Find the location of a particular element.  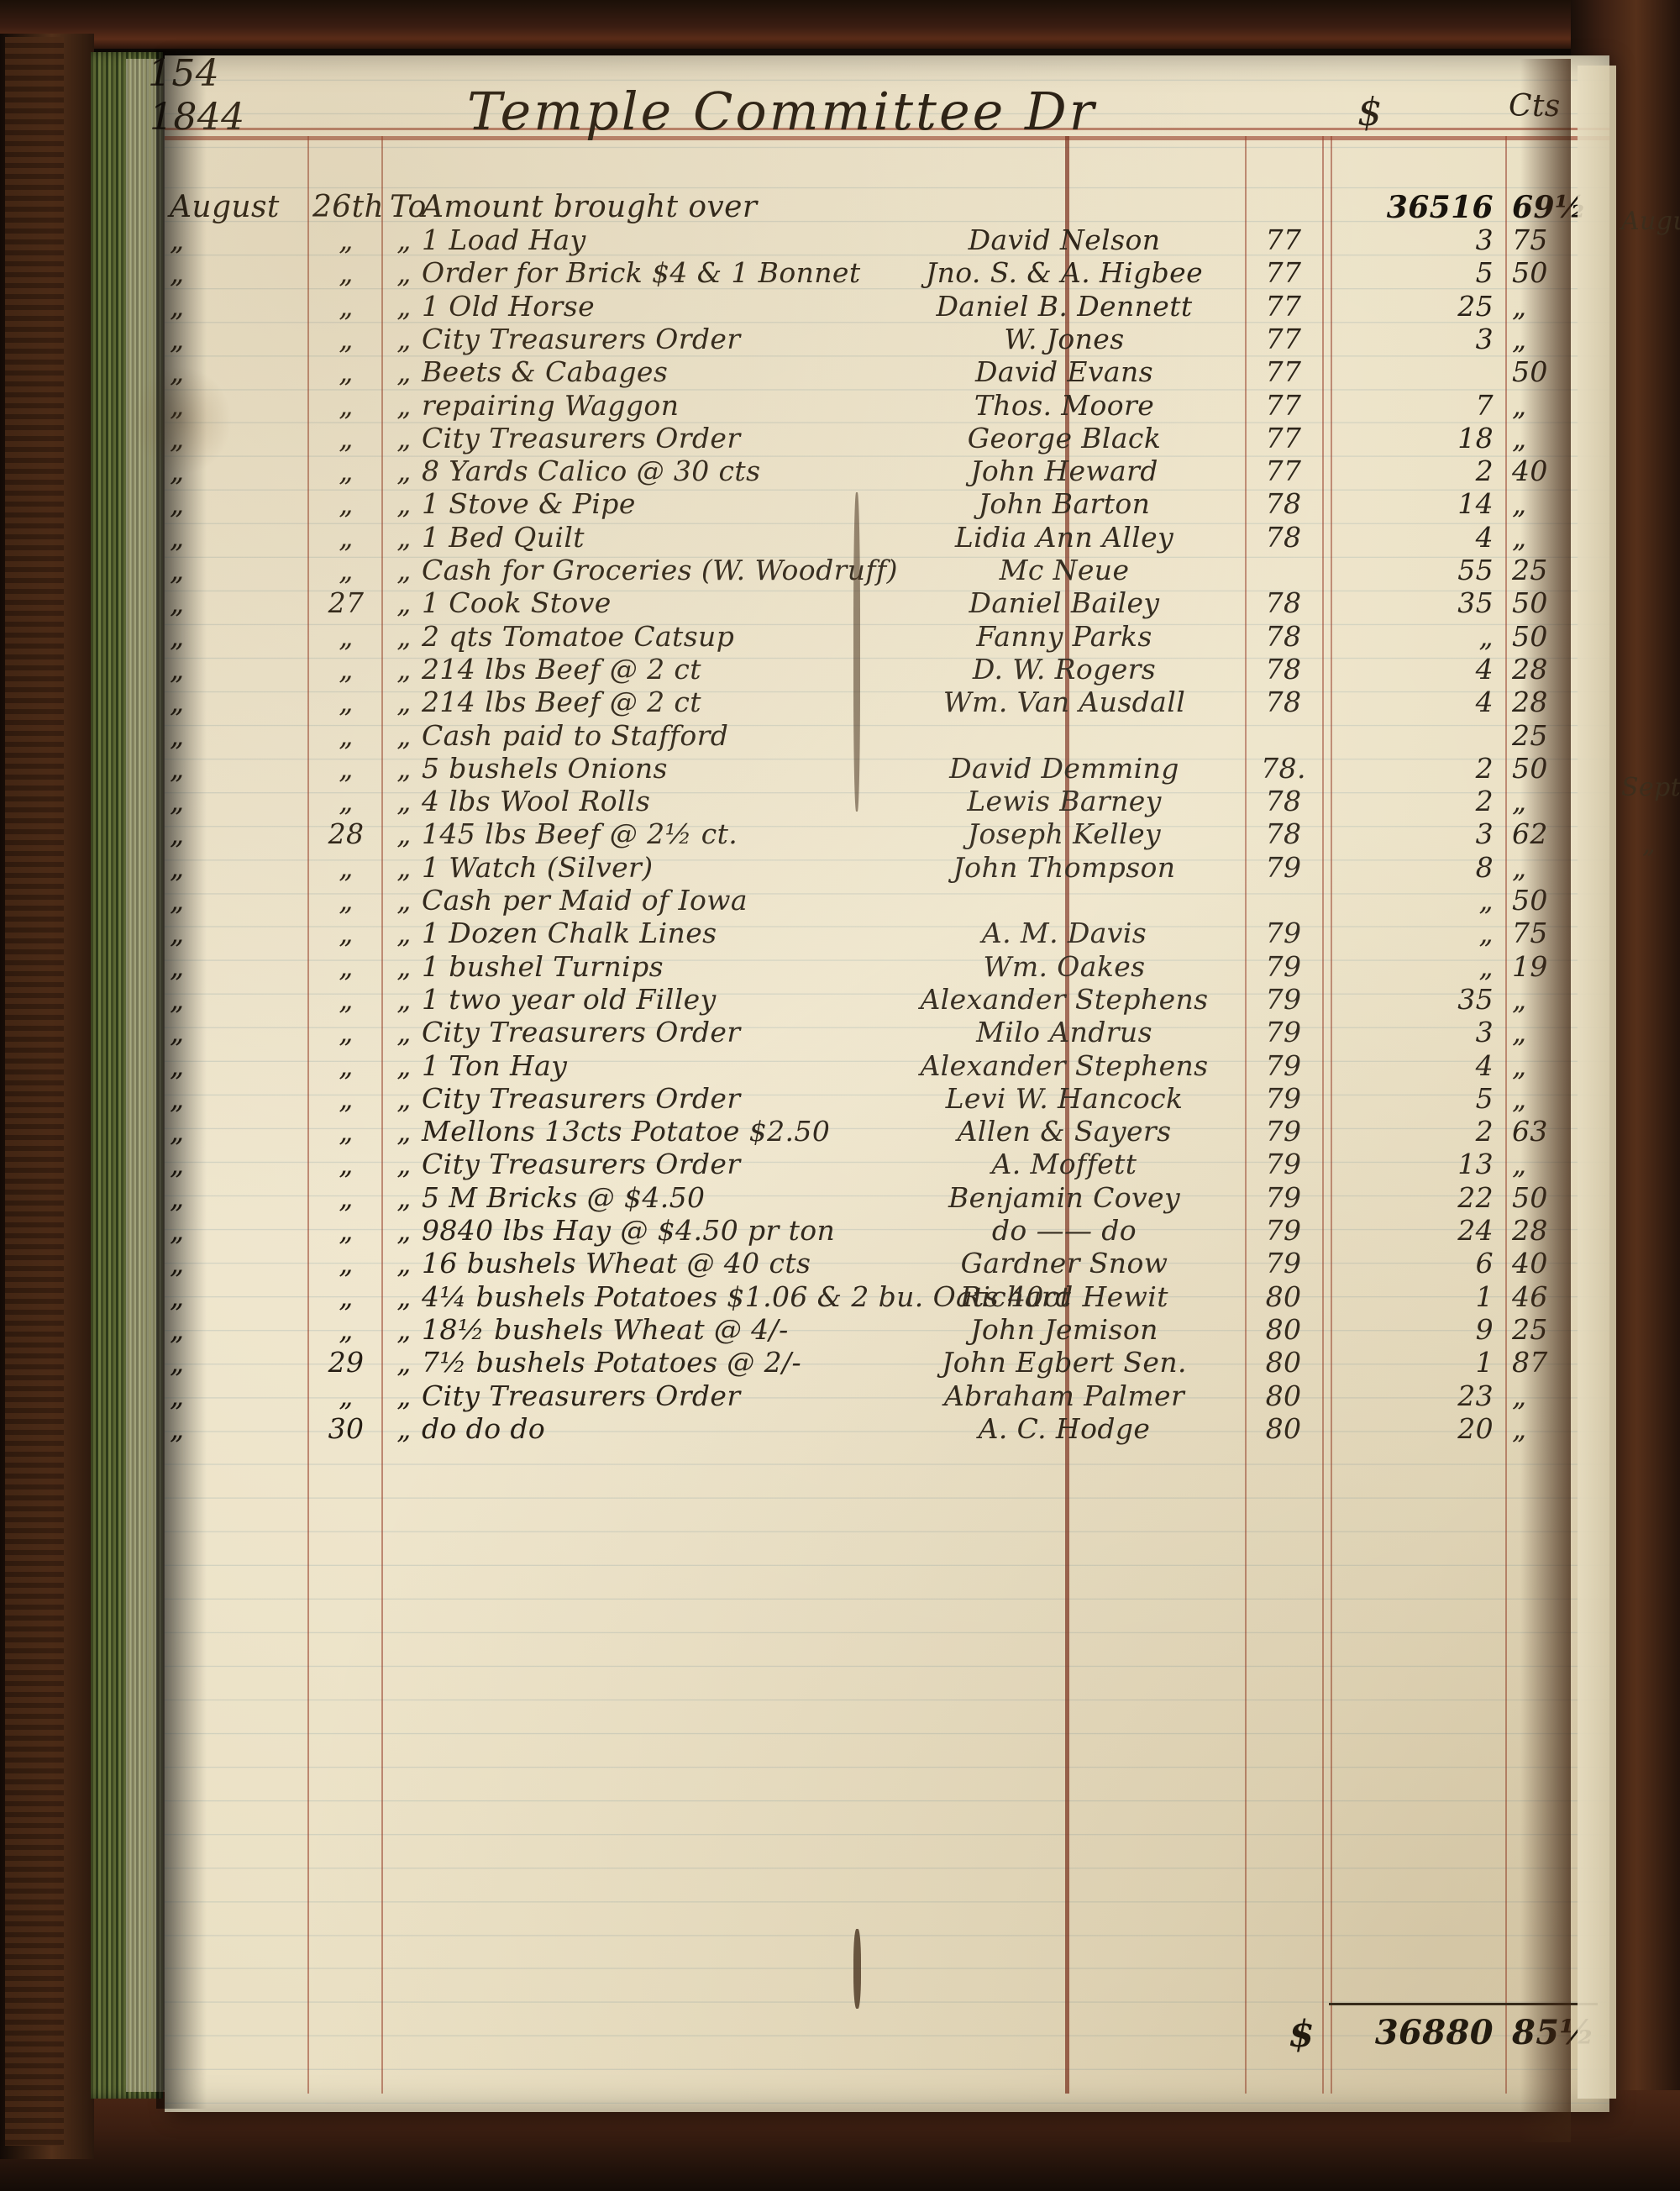

row-name: Daniel B. Dennett is located at coordinates (1064, 306).